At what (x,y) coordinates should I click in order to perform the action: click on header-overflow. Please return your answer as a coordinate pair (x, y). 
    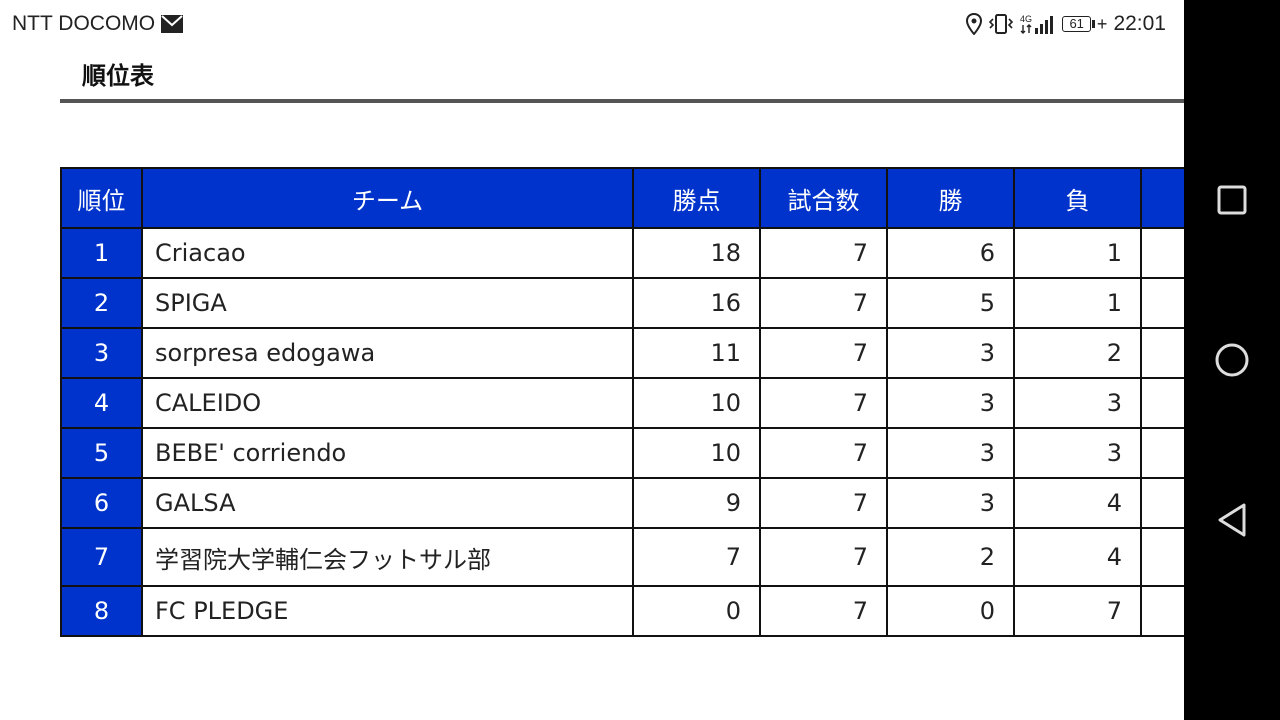
    Looking at the image, I should click on (1162, 198).